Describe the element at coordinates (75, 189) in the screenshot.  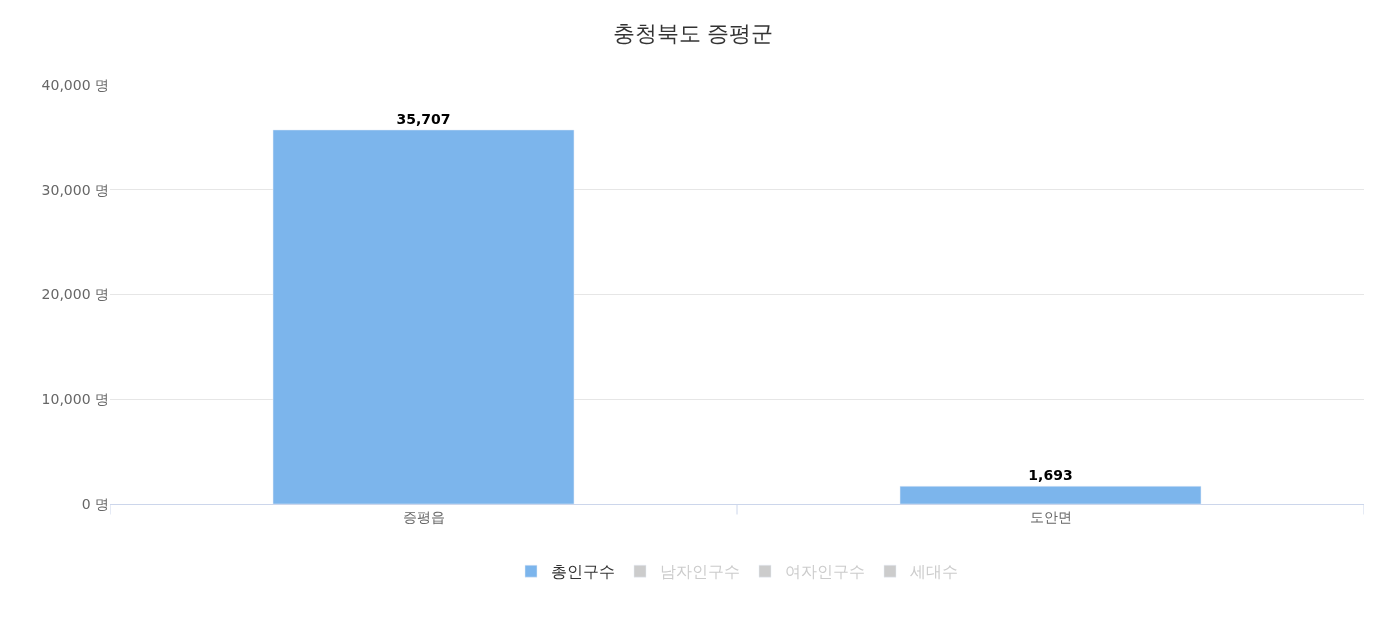
I see `y-tick-label: 30,000 명` at that location.